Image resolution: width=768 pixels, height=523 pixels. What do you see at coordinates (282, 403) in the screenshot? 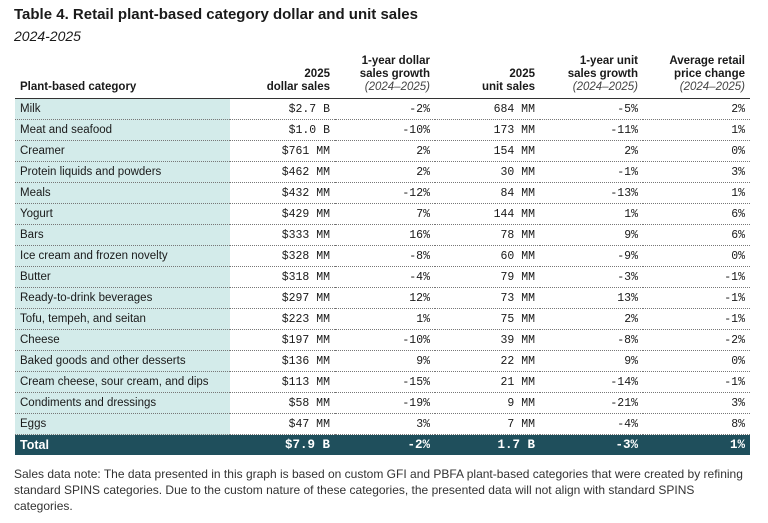
I see `cell: $58 MM` at bounding box center [282, 403].